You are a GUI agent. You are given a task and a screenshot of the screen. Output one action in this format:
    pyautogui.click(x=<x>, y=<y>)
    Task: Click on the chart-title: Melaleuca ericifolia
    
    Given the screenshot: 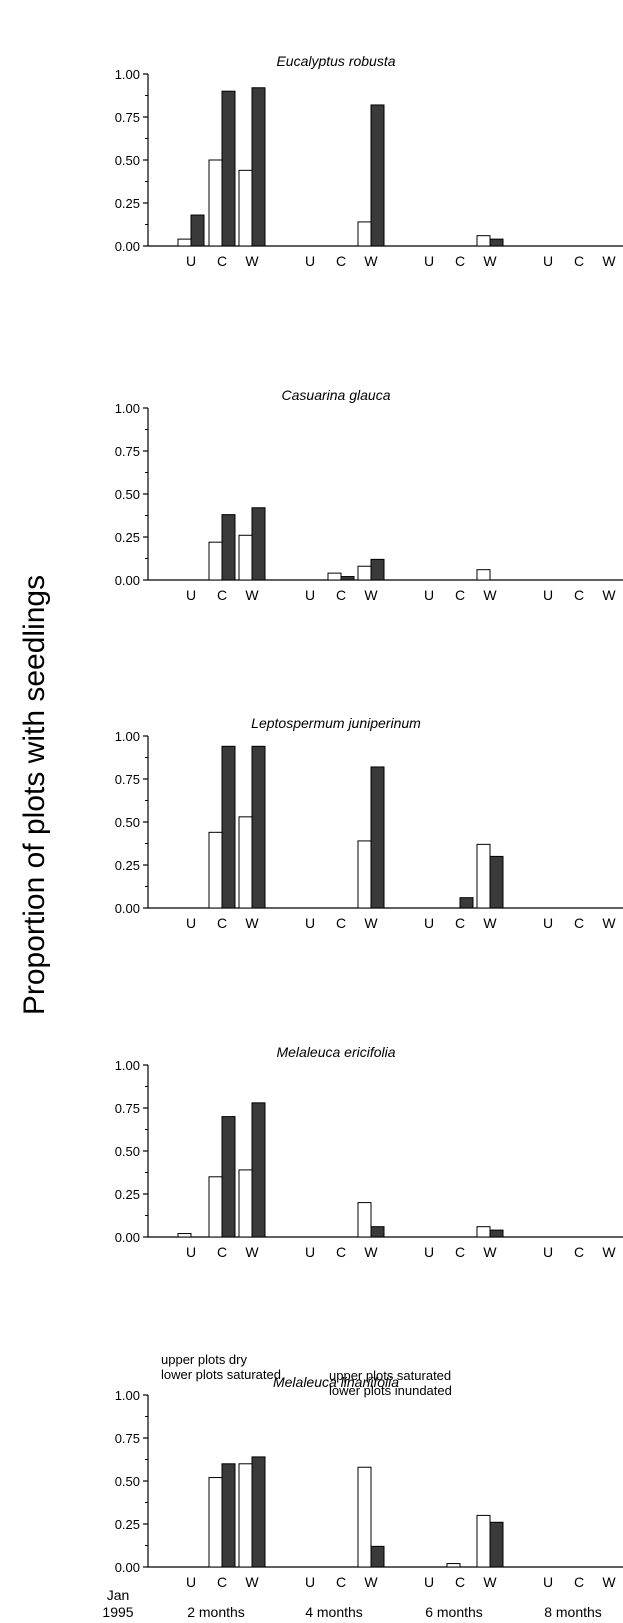 What is the action you would take?
    pyautogui.click(x=335, y=1052)
    